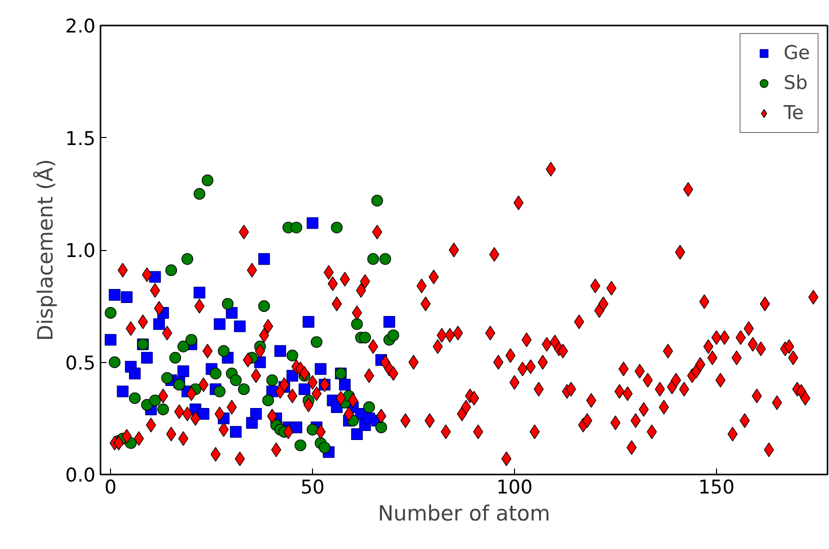 The height and width of the screenshot is (549, 829). What do you see at coordinates (794, 113) in the screenshot?
I see `legend-label: Te` at bounding box center [794, 113].